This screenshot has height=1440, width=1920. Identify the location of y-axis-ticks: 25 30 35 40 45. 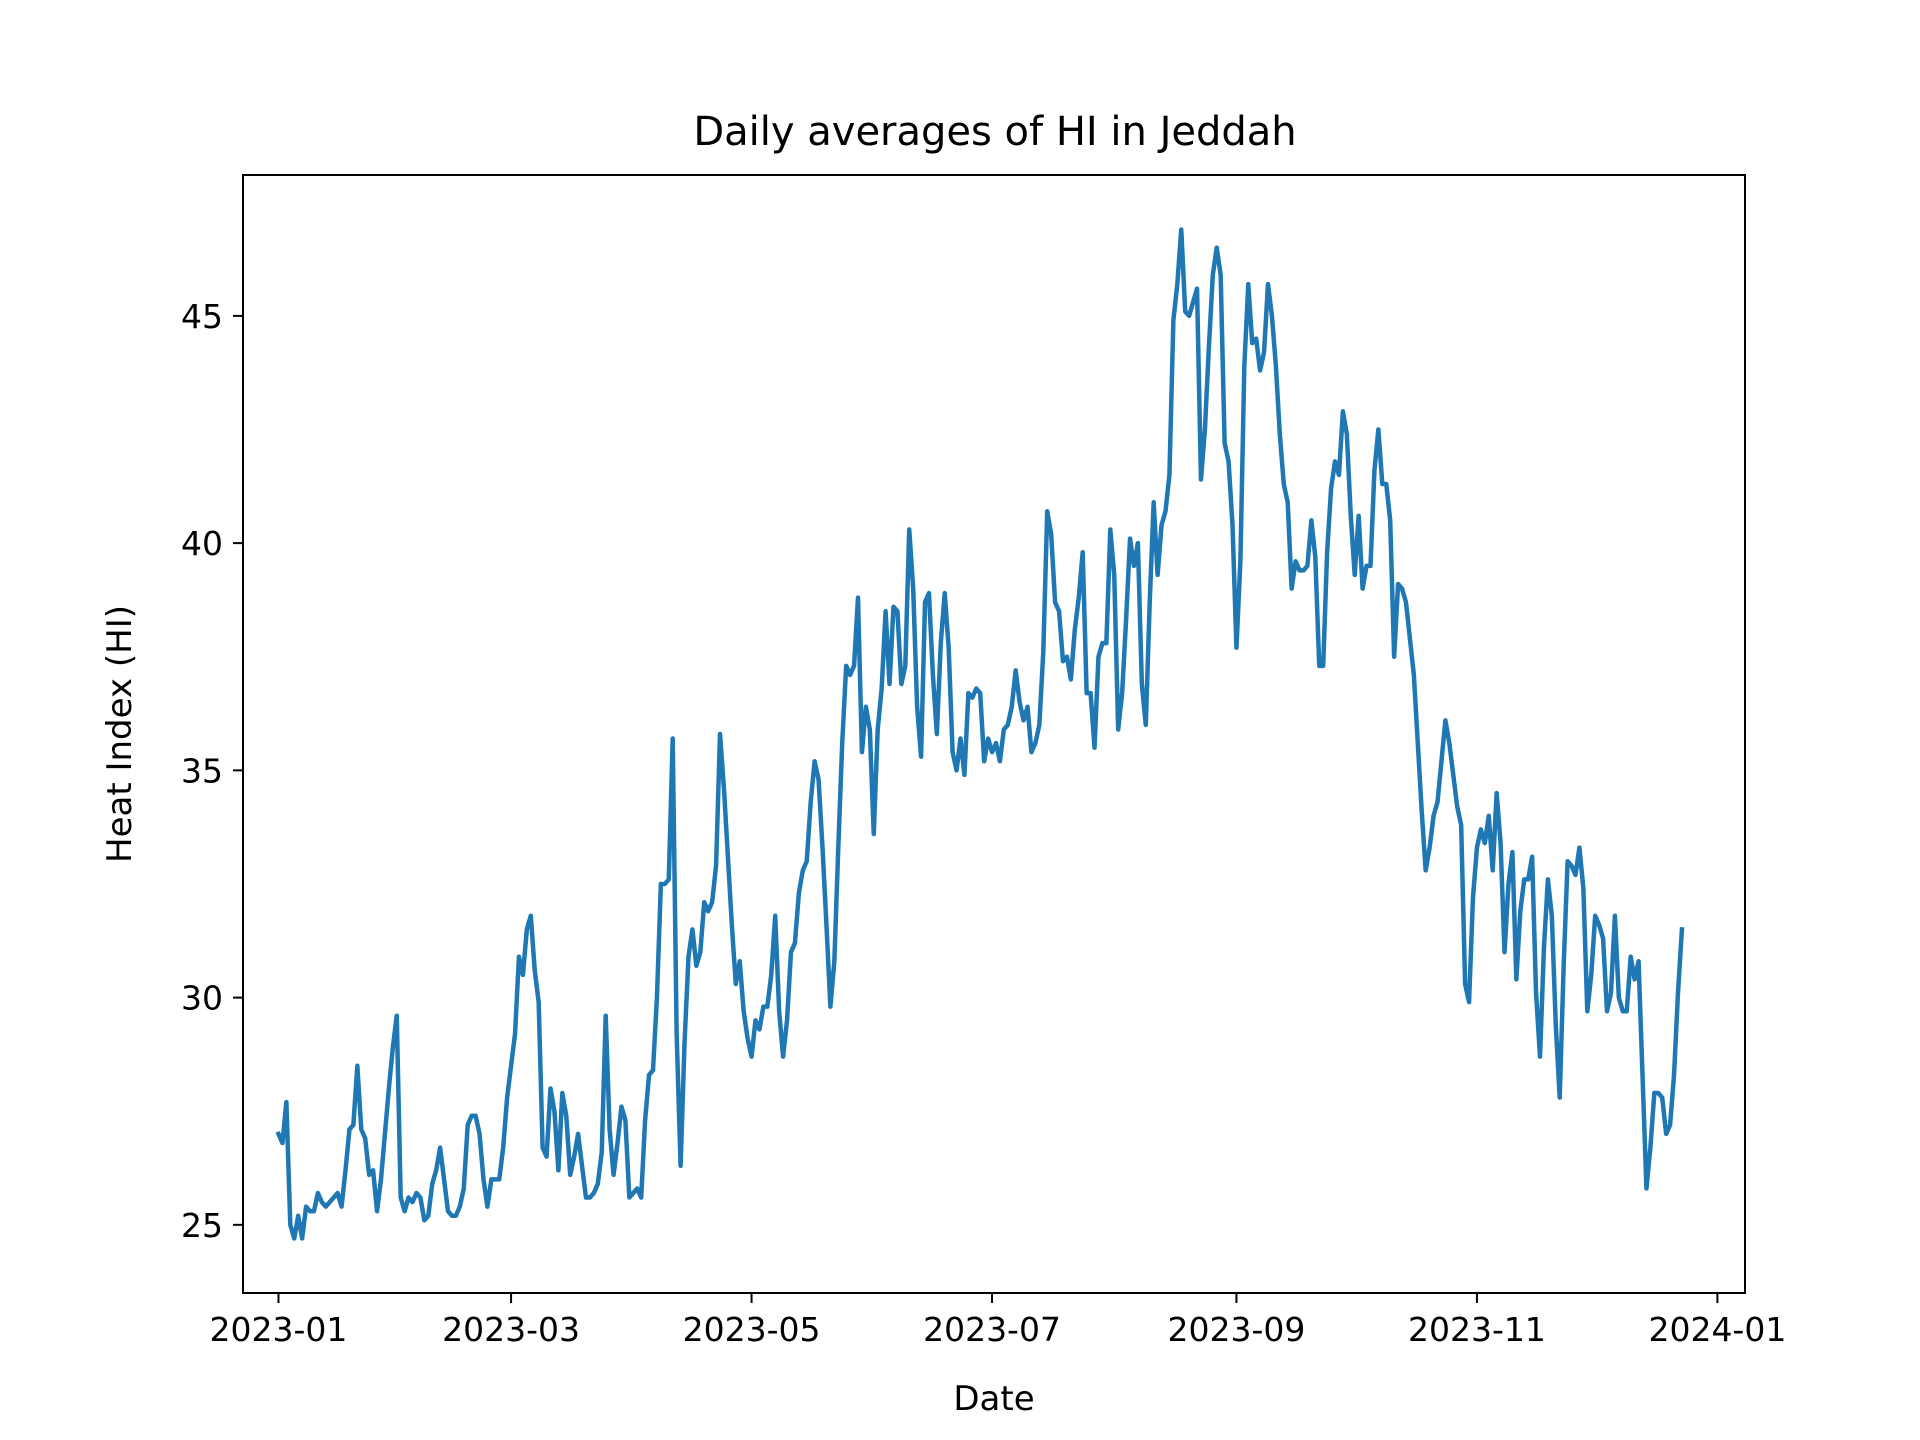
(212, 771).